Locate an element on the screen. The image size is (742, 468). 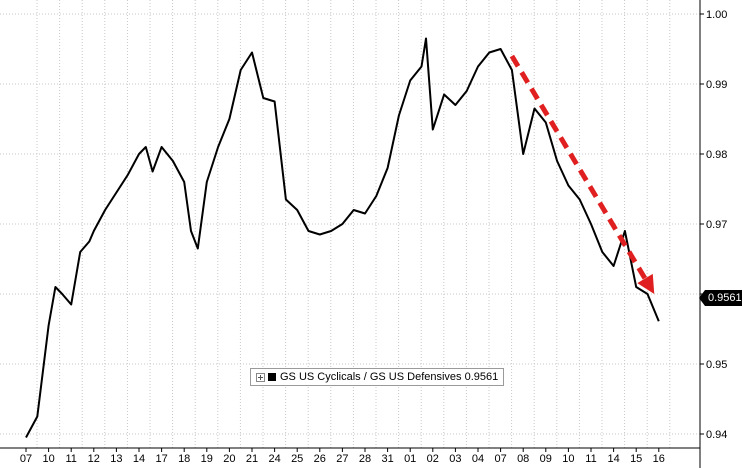
x-tick-label: 02 is located at coordinates (433, 459).